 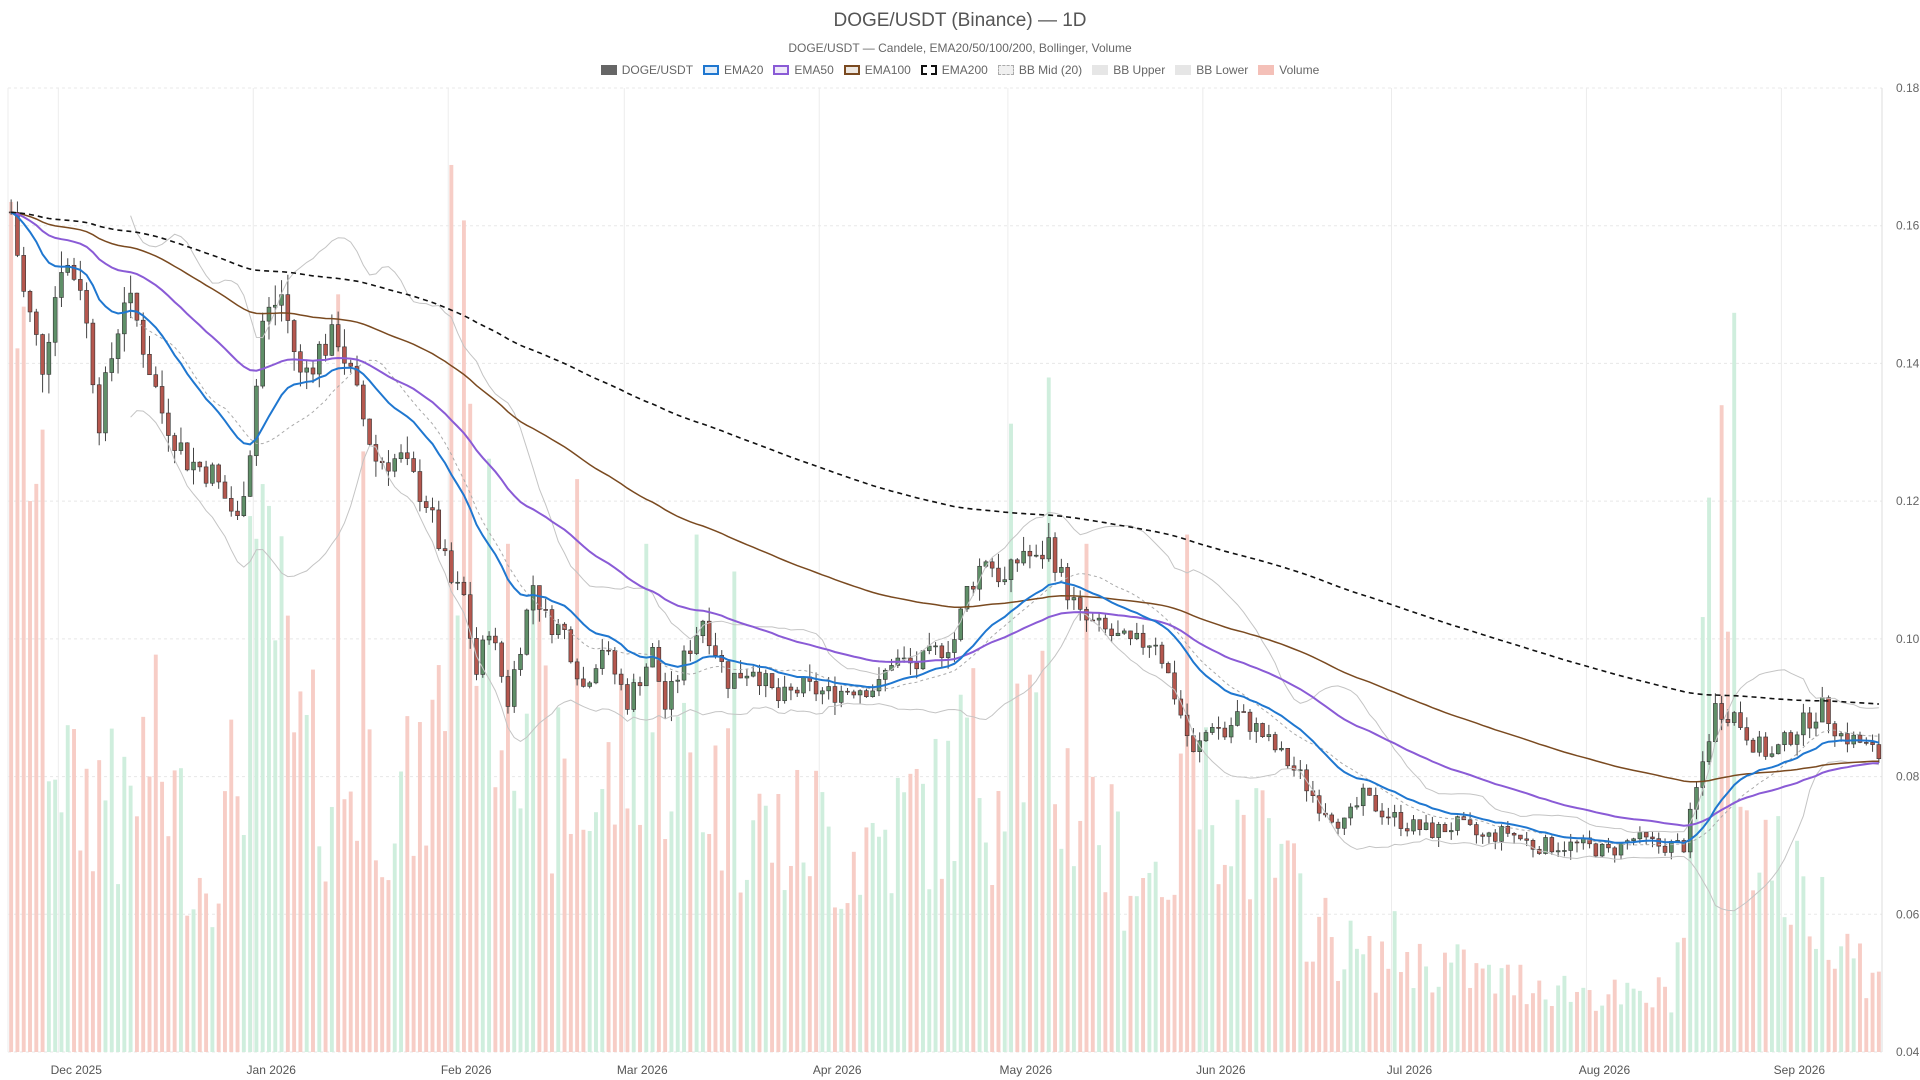 I want to click on legend-item: BB Mid (20), so click(x=1039, y=70).